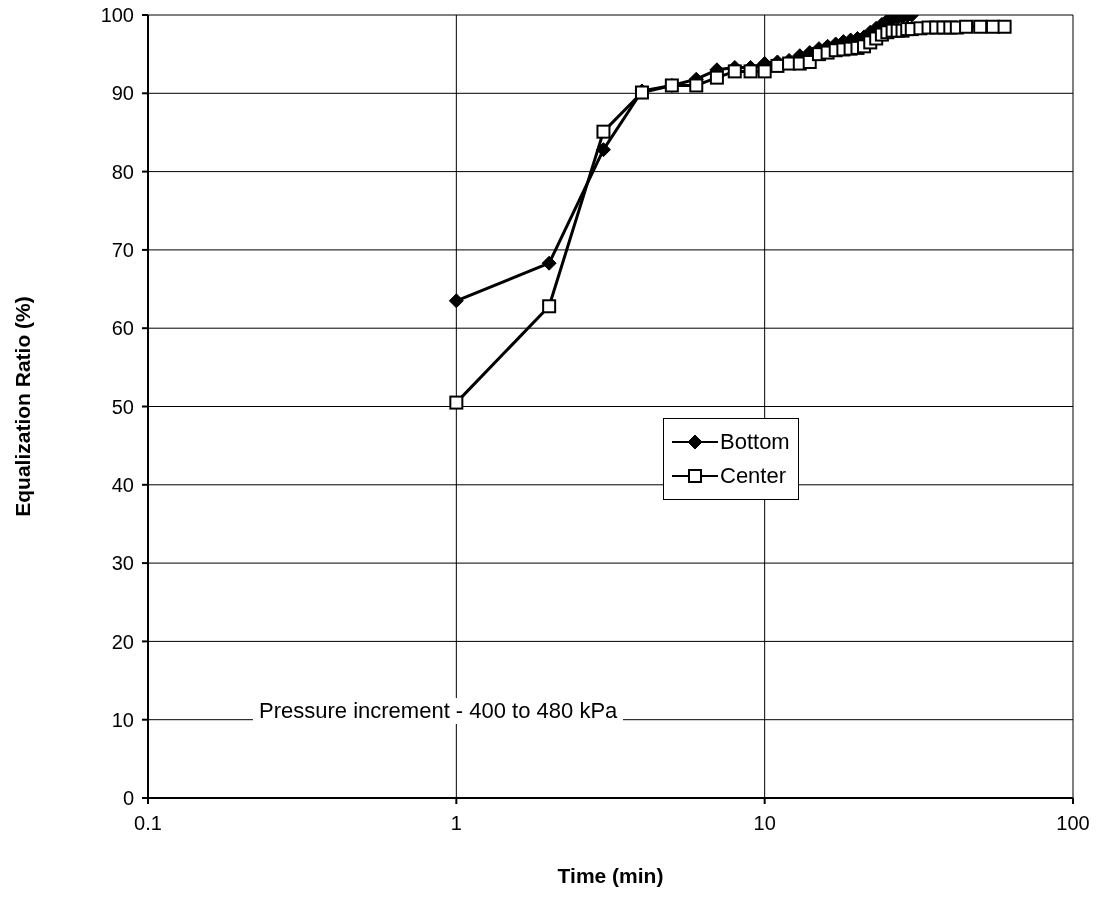  What do you see at coordinates (122, 406) in the screenshot?
I see `y-tick-label: 50` at bounding box center [122, 406].